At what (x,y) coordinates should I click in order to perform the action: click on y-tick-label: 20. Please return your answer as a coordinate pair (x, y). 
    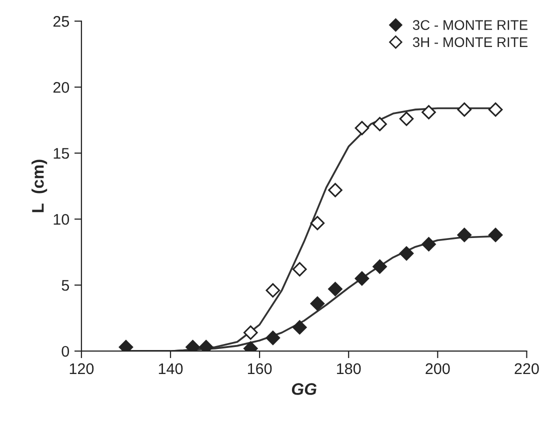
    Looking at the image, I should click on (61, 87).